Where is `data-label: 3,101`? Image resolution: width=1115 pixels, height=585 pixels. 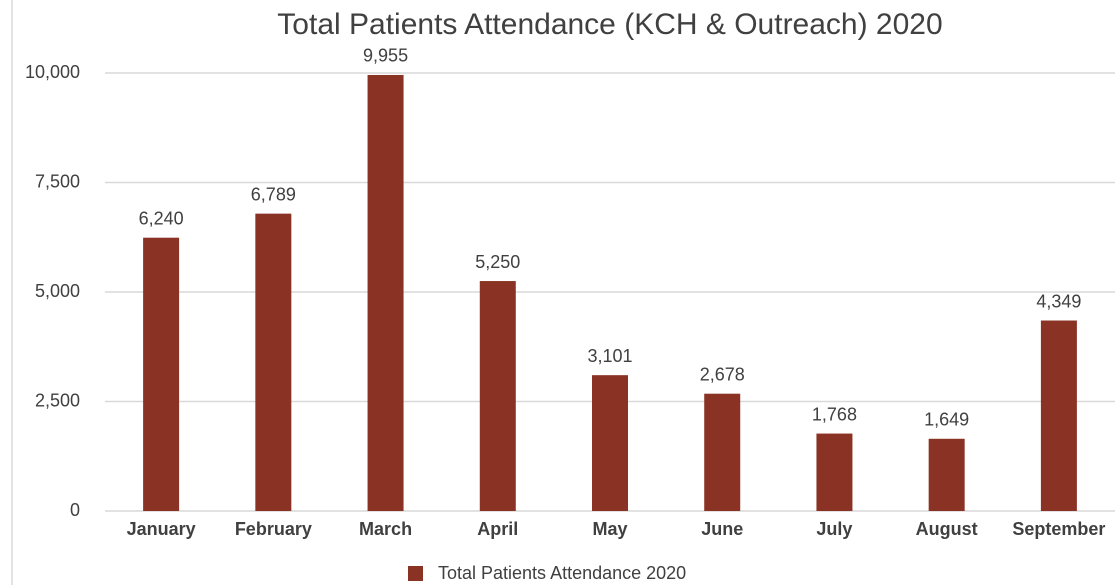 data-label: 3,101 is located at coordinates (609, 356).